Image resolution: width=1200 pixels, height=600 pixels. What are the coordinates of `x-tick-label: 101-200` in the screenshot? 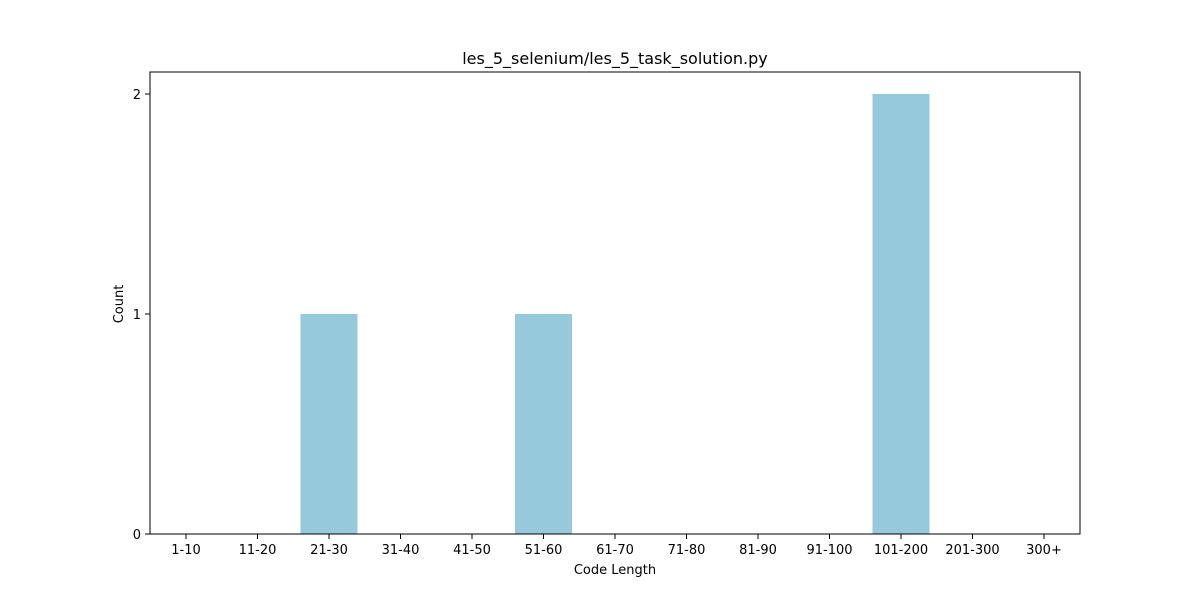 It's located at (901, 550).